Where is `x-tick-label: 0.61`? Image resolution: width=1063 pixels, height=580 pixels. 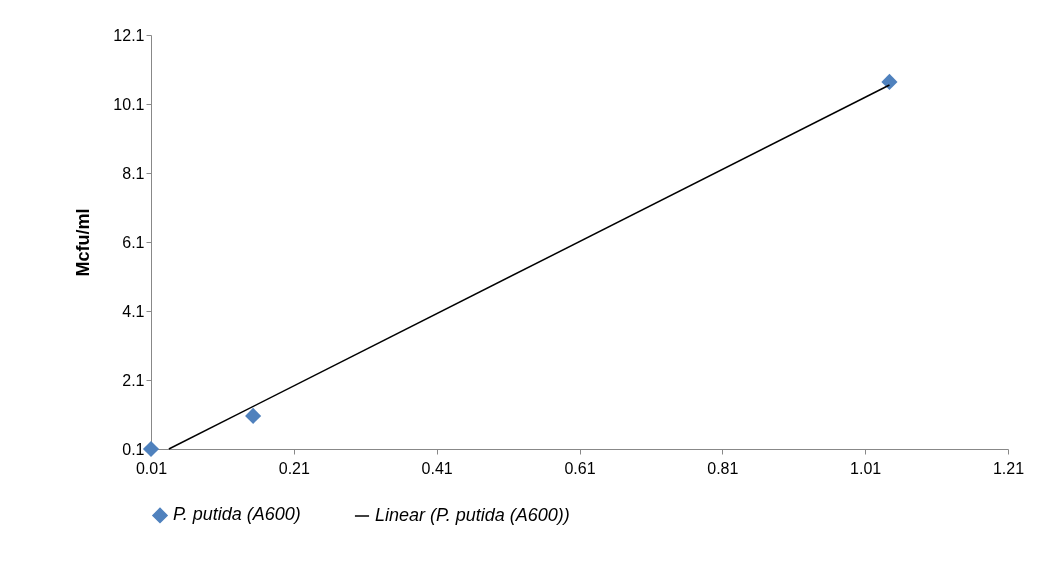 x-tick-label: 0.61 is located at coordinates (580, 468).